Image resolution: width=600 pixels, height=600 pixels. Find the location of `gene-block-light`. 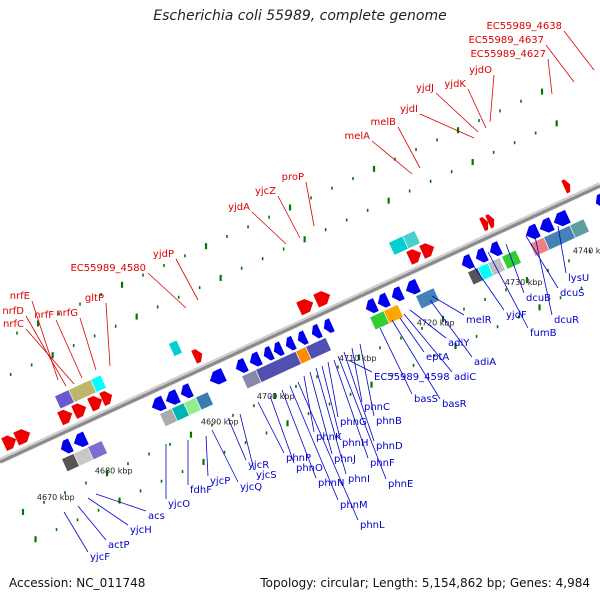

gene-block-light is located at coordinates (496, 267).